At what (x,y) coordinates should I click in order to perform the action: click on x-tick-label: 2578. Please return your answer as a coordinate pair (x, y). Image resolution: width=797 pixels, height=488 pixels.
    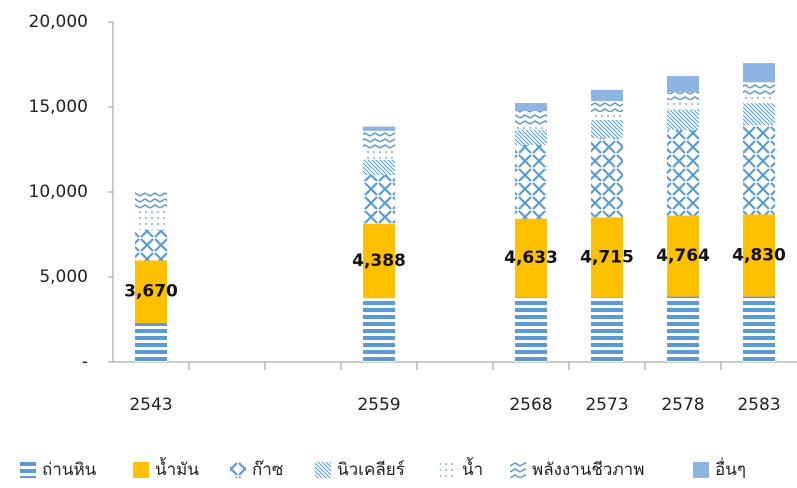
    Looking at the image, I should click on (682, 405).